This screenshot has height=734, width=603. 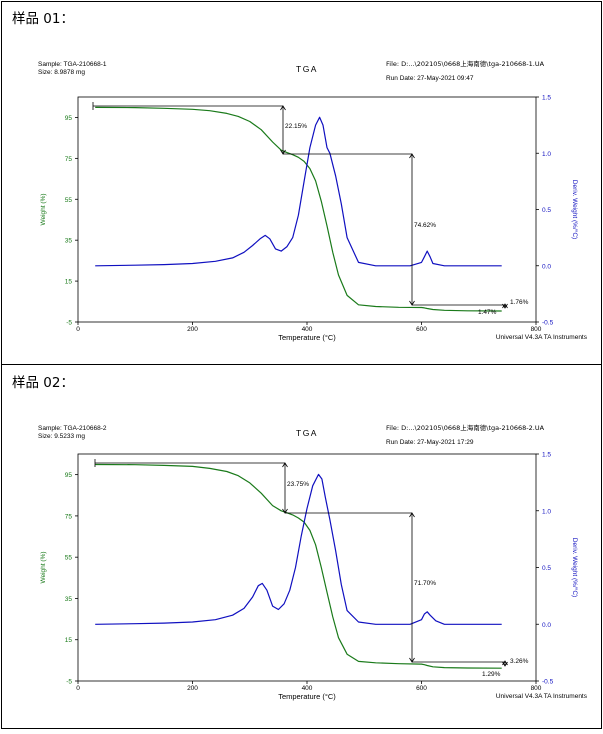 What do you see at coordinates (43, 19) in the screenshot?
I see `sample-heading: 样品 01：` at bounding box center [43, 19].